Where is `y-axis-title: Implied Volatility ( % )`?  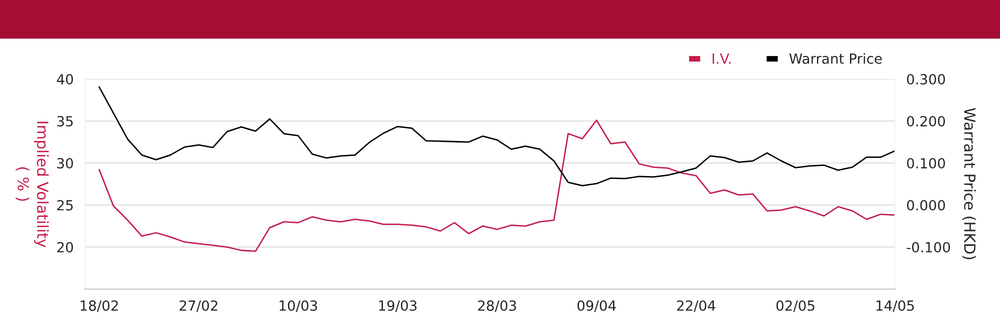 y-axis-title: Implied Volatility ( % ) is located at coordinates (32, 185).